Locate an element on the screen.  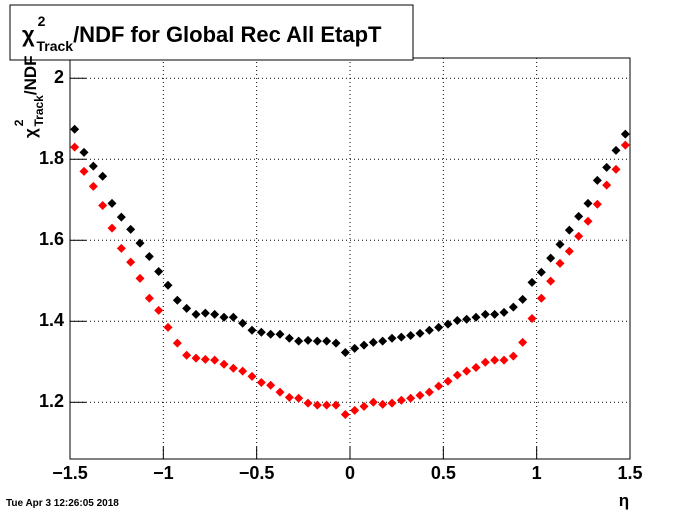
title-box is located at coordinates (211, 32).